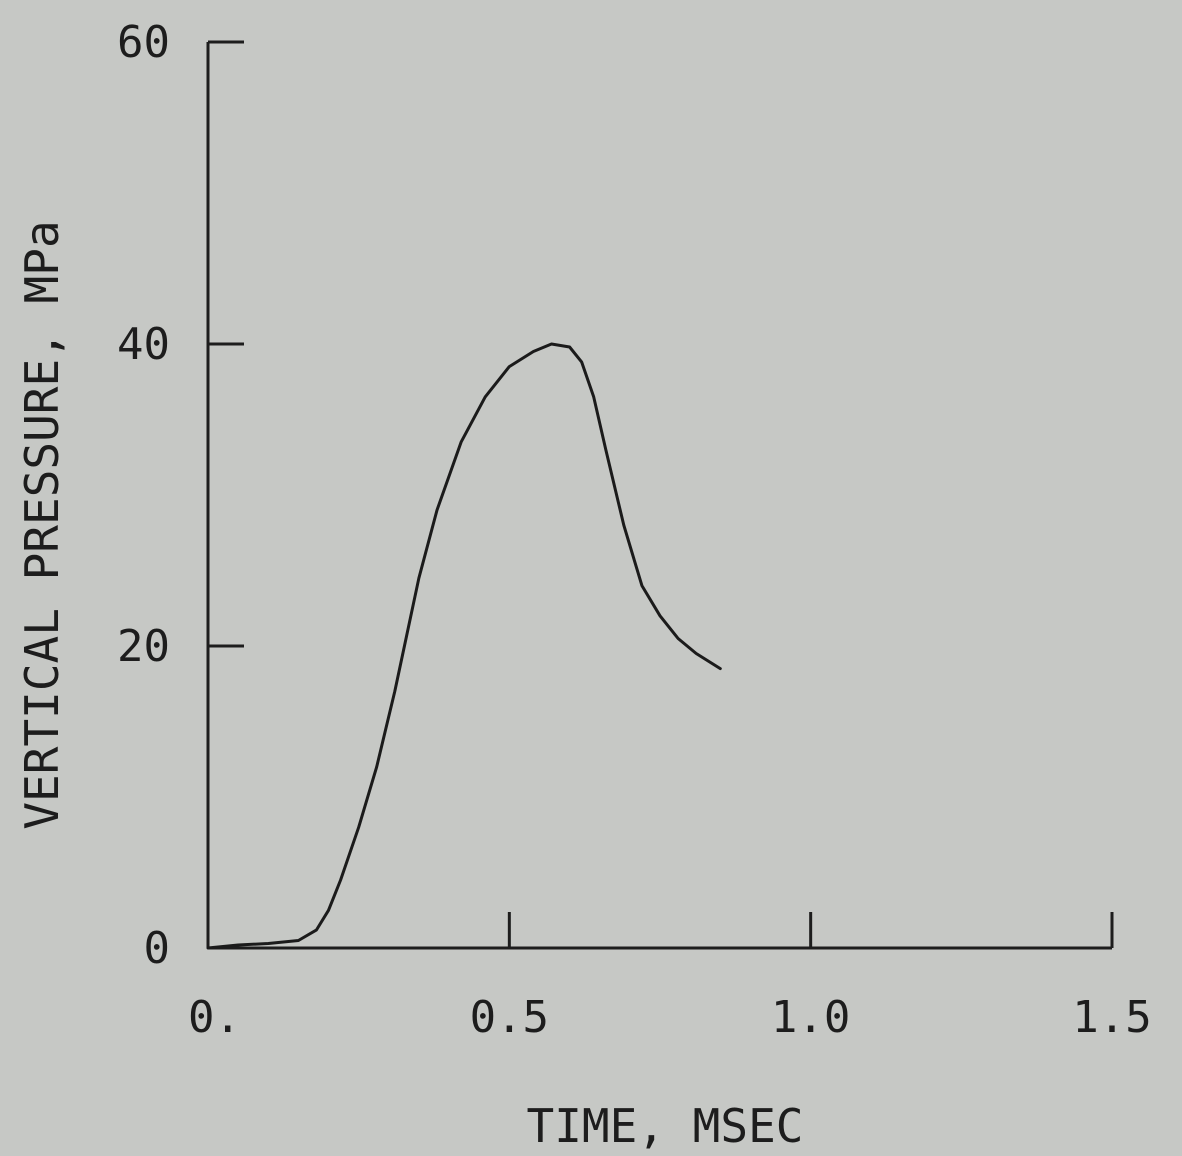  I want to click on x-tick-label: 1.0, so click(810, 1017).